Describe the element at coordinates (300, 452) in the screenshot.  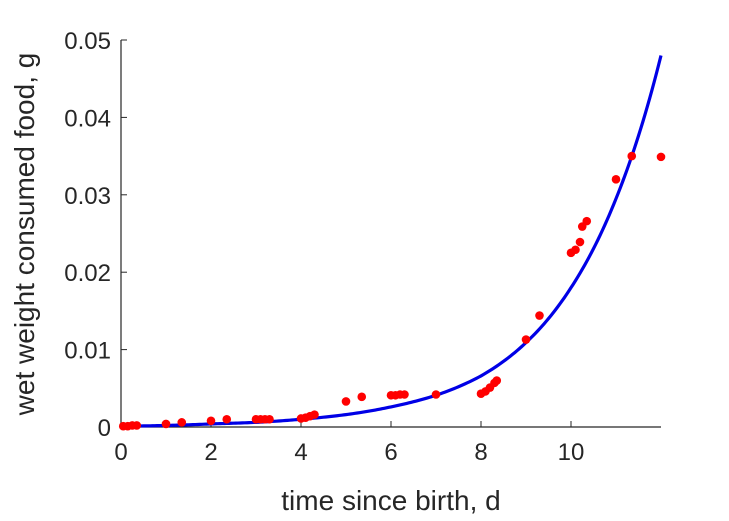
I see `x-tick-label: 4` at that location.